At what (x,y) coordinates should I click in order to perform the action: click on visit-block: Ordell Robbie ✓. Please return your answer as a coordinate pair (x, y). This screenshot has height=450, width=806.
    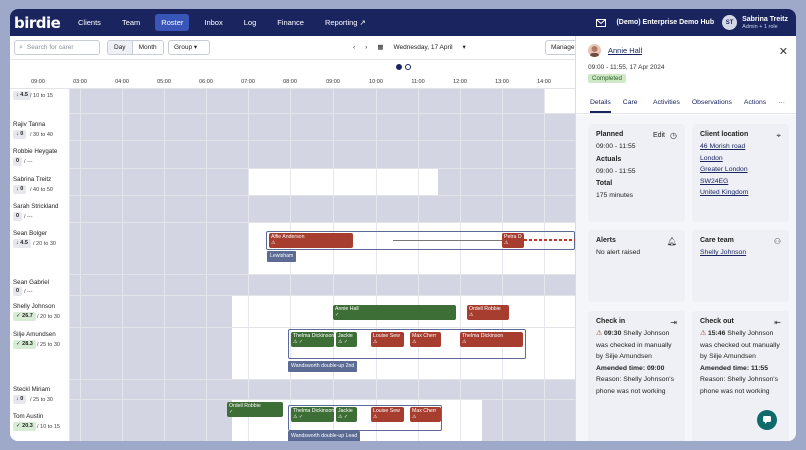
    Looking at the image, I should click on (255, 409).